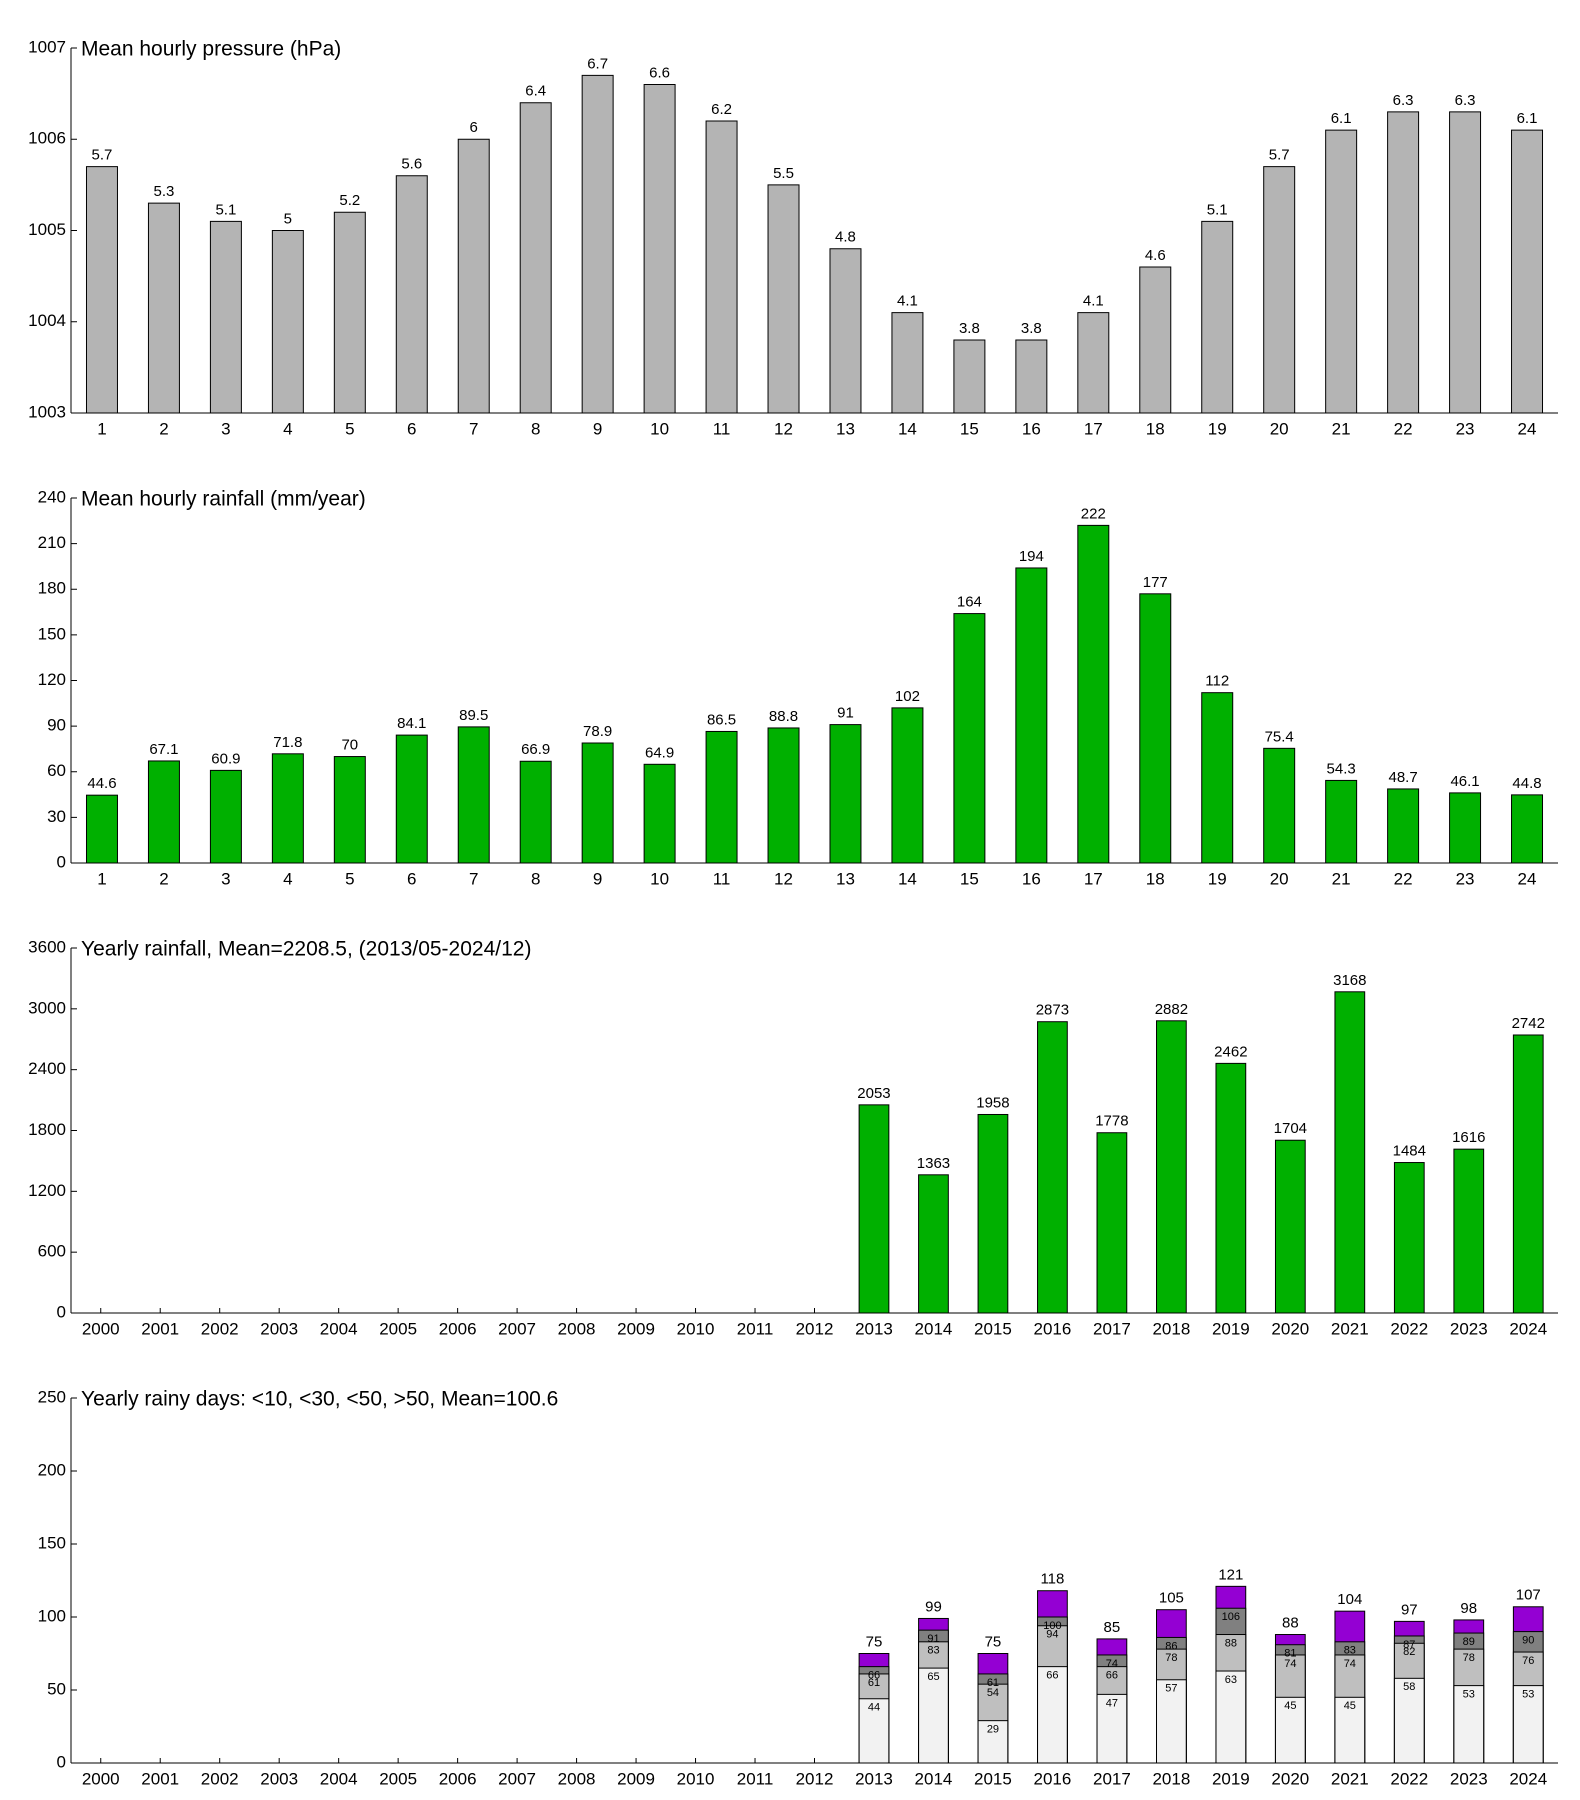 The width and height of the screenshot is (1580, 1800). Describe the element at coordinates (398, 1778) in the screenshot. I see `x-tick-label: 2005` at that location.